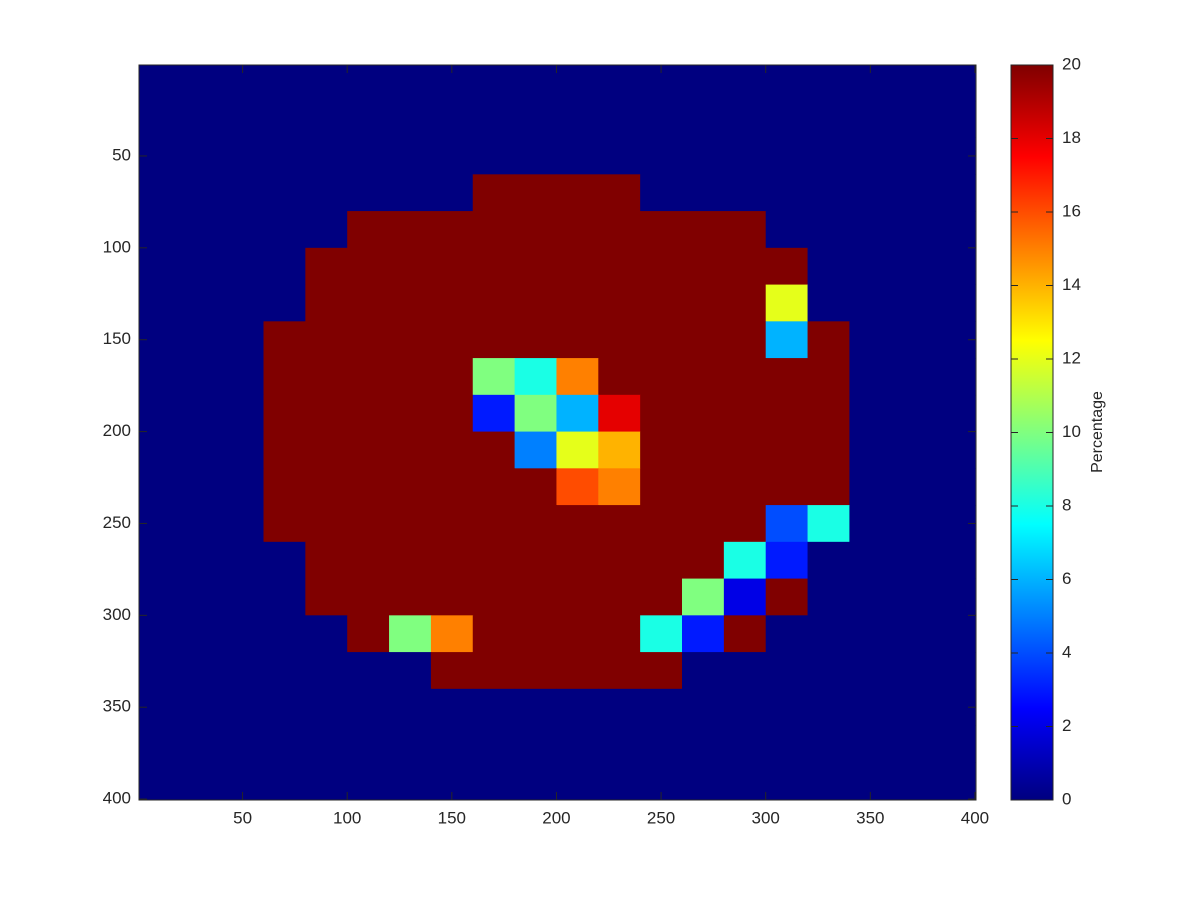  Describe the element at coordinates (1071, 63) in the screenshot. I see `colorbar-tick-label: 20` at that location.